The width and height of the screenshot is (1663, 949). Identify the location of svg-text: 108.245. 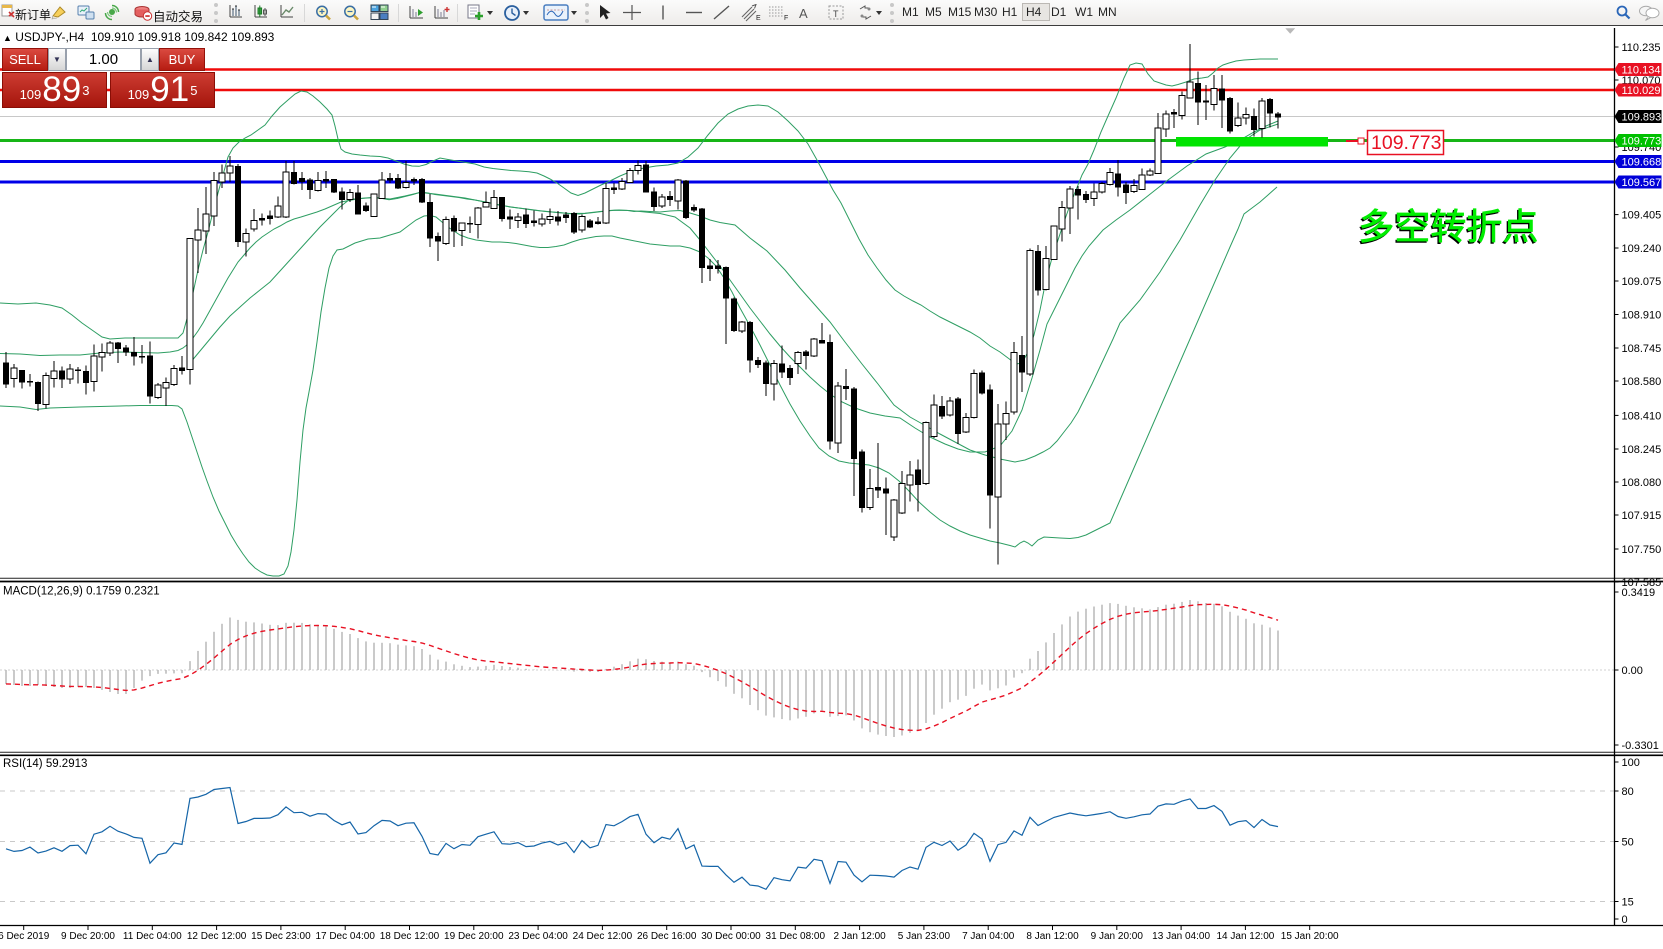
(1642, 450).